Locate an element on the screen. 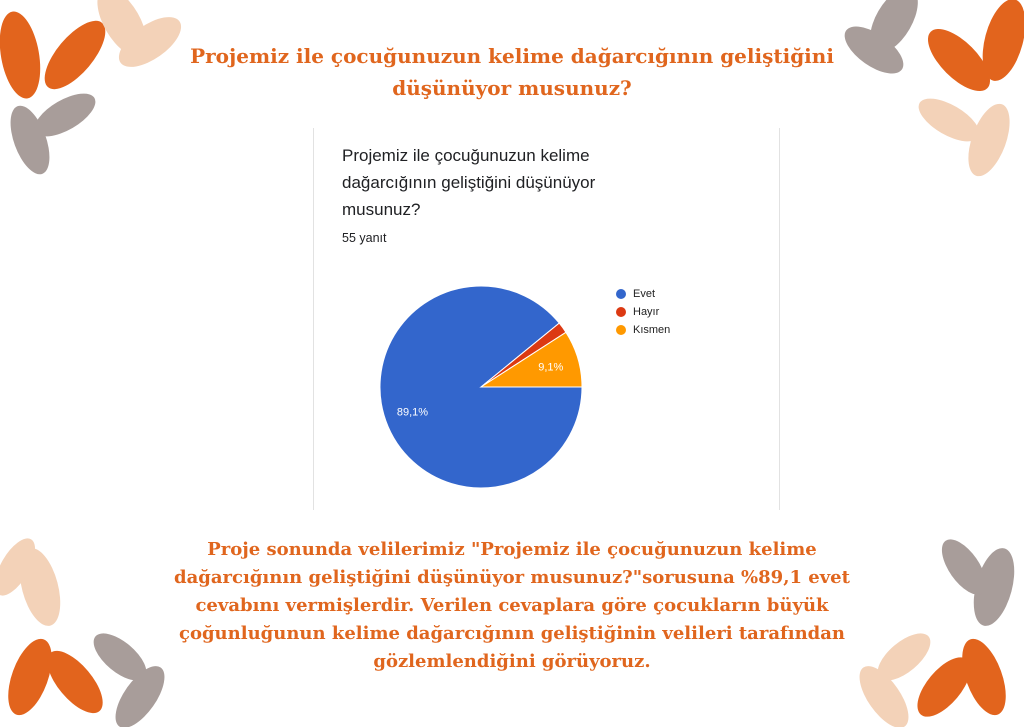 The width and height of the screenshot is (1024, 727). legend-label: Hayır is located at coordinates (646, 312).